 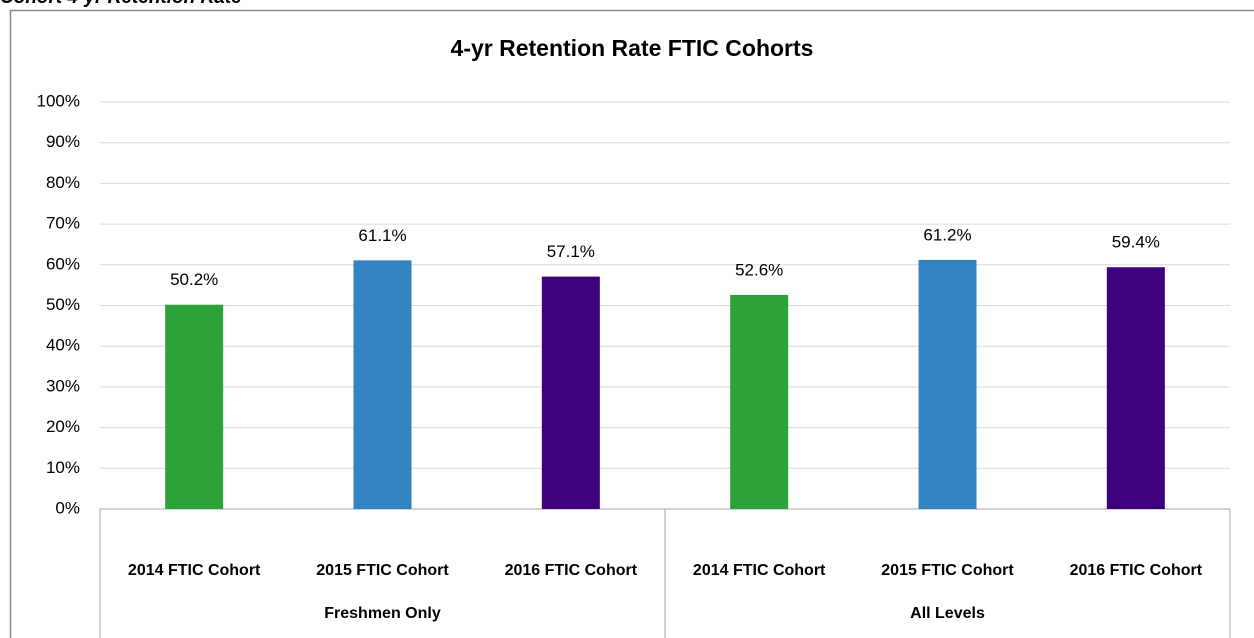 What do you see at coordinates (63, 467) in the screenshot?
I see `y-tick-label: 10%` at bounding box center [63, 467].